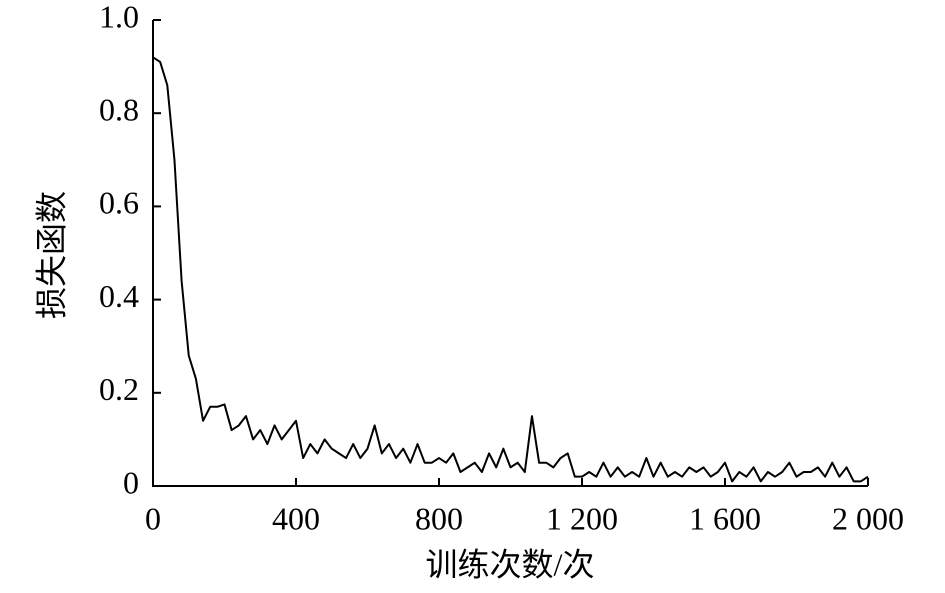 This screenshot has width=945, height=593. I want to click on x-tick-label: 800, so click(439, 518).